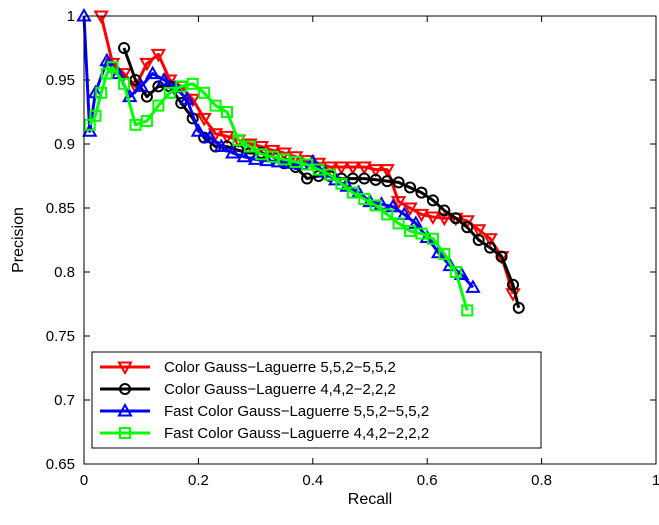 The height and width of the screenshot is (525, 659). What do you see at coordinates (60, 208) in the screenshot?
I see `y-tick-label: 0.85` at bounding box center [60, 208].